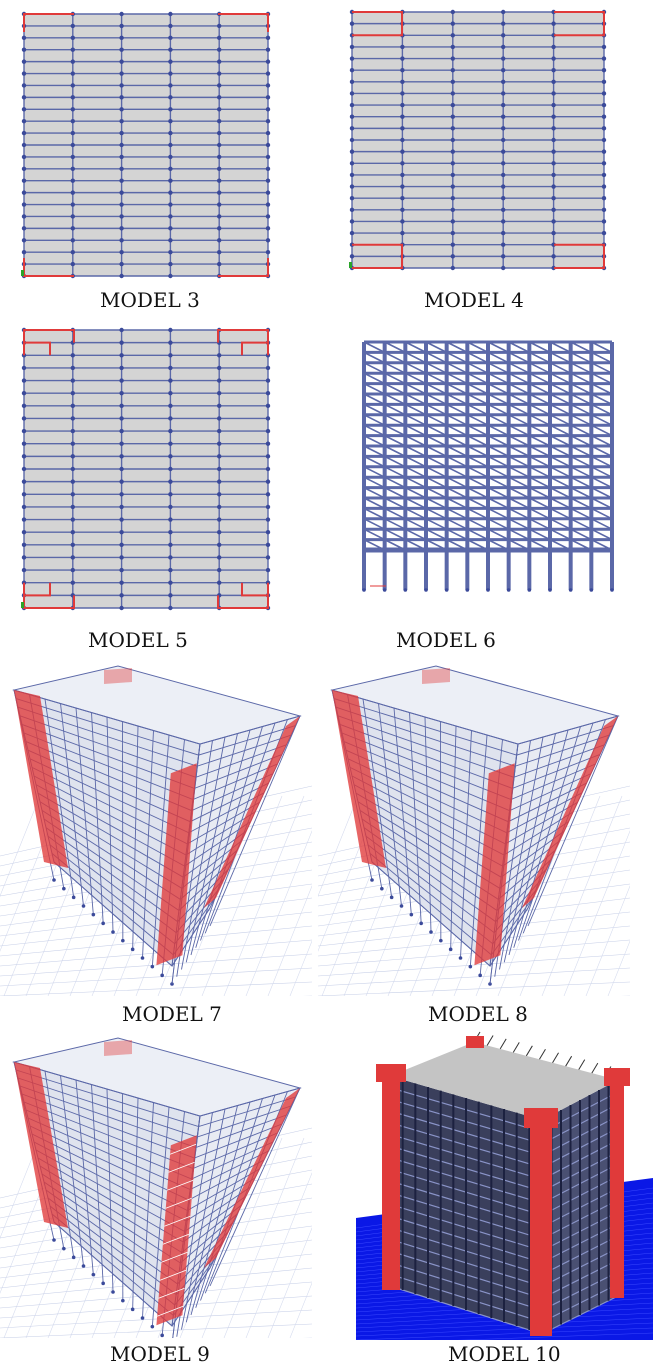 This screenshot has height=1372, width=653. I want to click on shear-wall-back, so click(118, 1048).